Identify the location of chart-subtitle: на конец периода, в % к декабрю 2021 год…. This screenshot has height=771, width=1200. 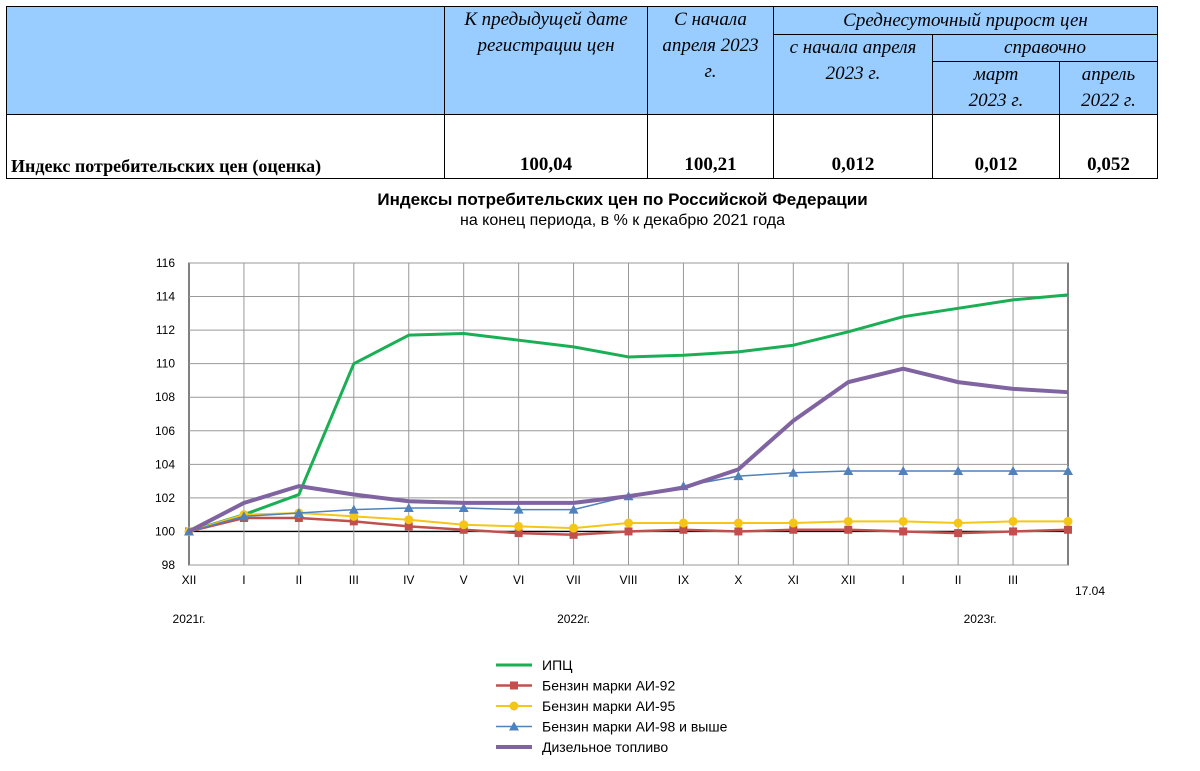
(622, 220).